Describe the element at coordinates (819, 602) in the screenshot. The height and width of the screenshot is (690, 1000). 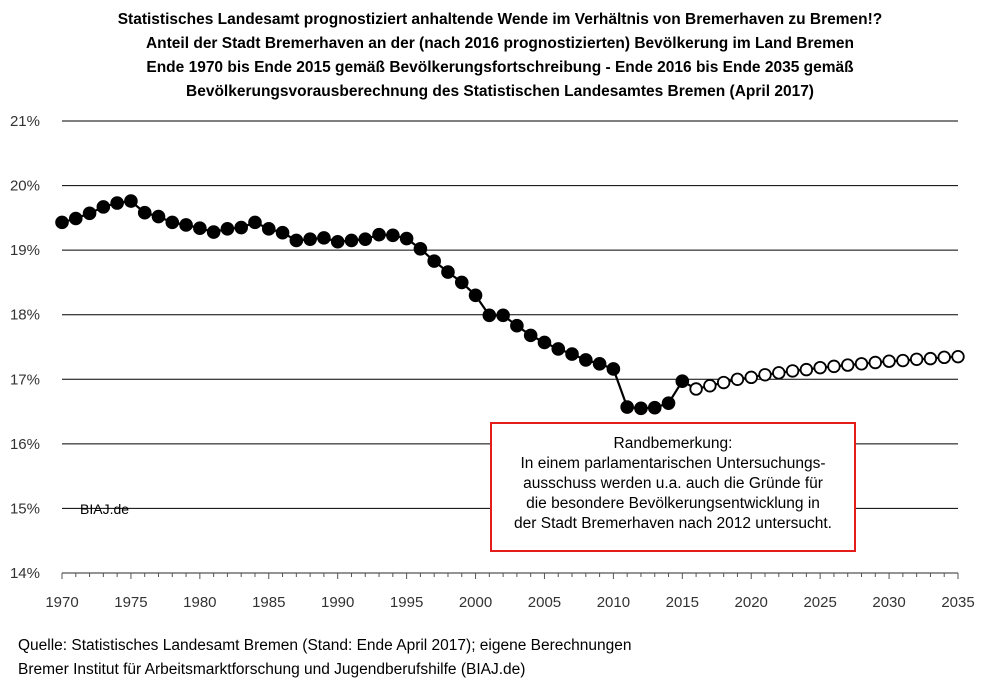
I see `x-tick-label: 2025` at that location.